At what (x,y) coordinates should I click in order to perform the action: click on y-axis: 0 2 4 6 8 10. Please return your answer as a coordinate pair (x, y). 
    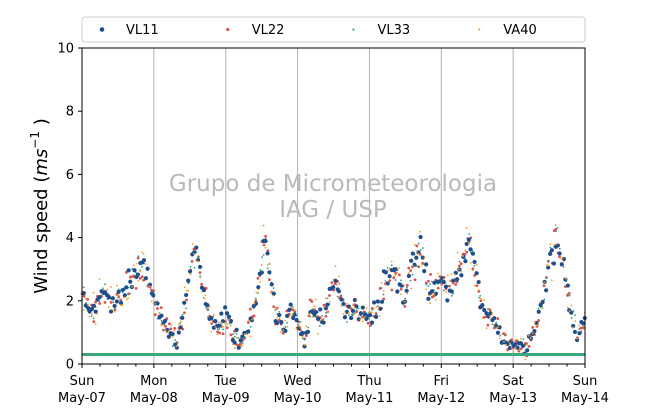
    Looking at the image, I should click on (69, 207).